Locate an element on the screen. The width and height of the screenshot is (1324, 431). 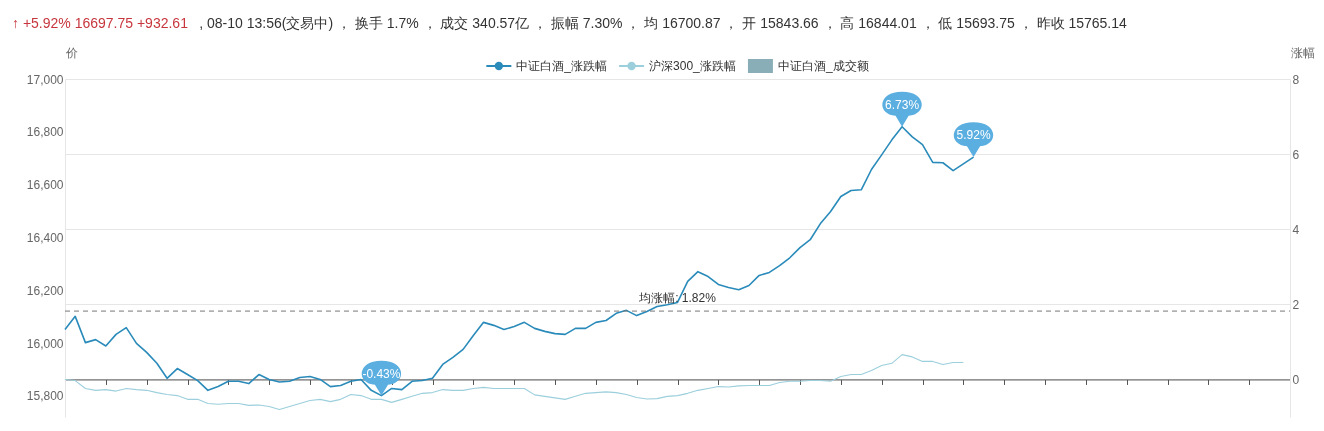
data-label: 5.92% is located at coordinates (973, 135).